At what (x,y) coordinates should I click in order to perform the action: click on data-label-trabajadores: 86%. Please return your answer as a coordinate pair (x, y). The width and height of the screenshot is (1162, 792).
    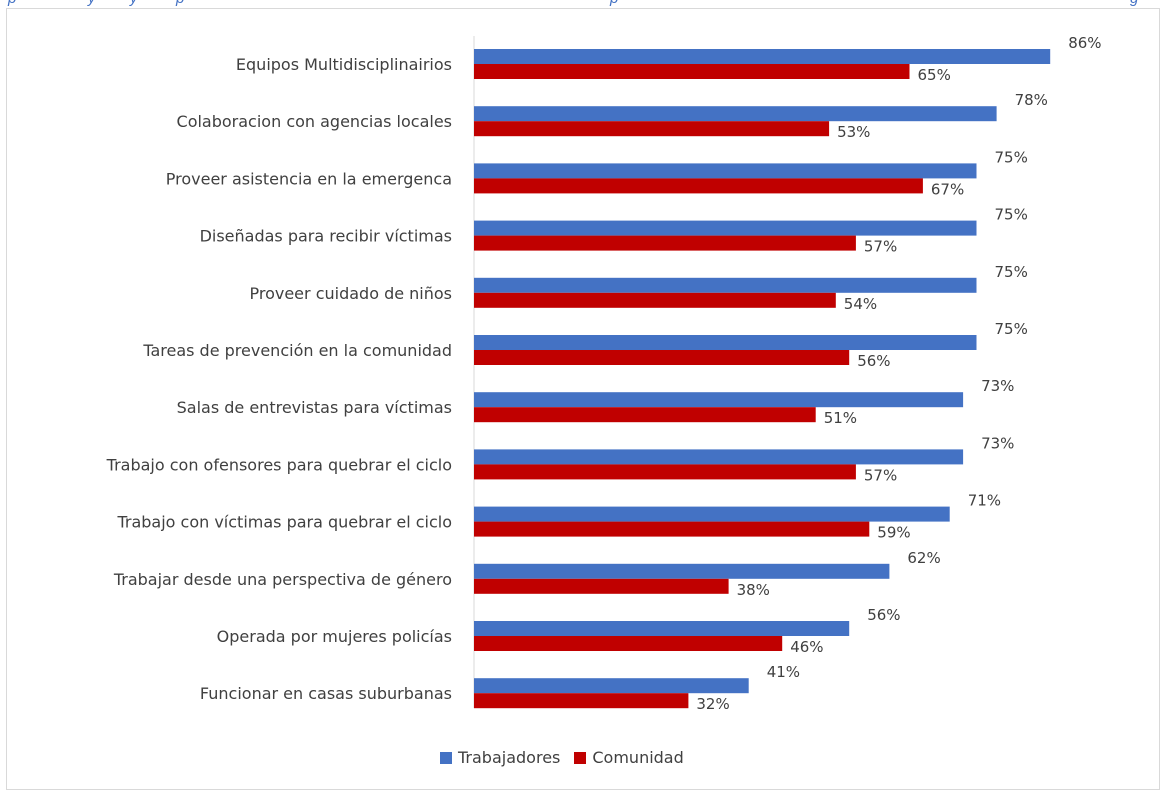
    Looking at the image, I should click on (1084, 43).